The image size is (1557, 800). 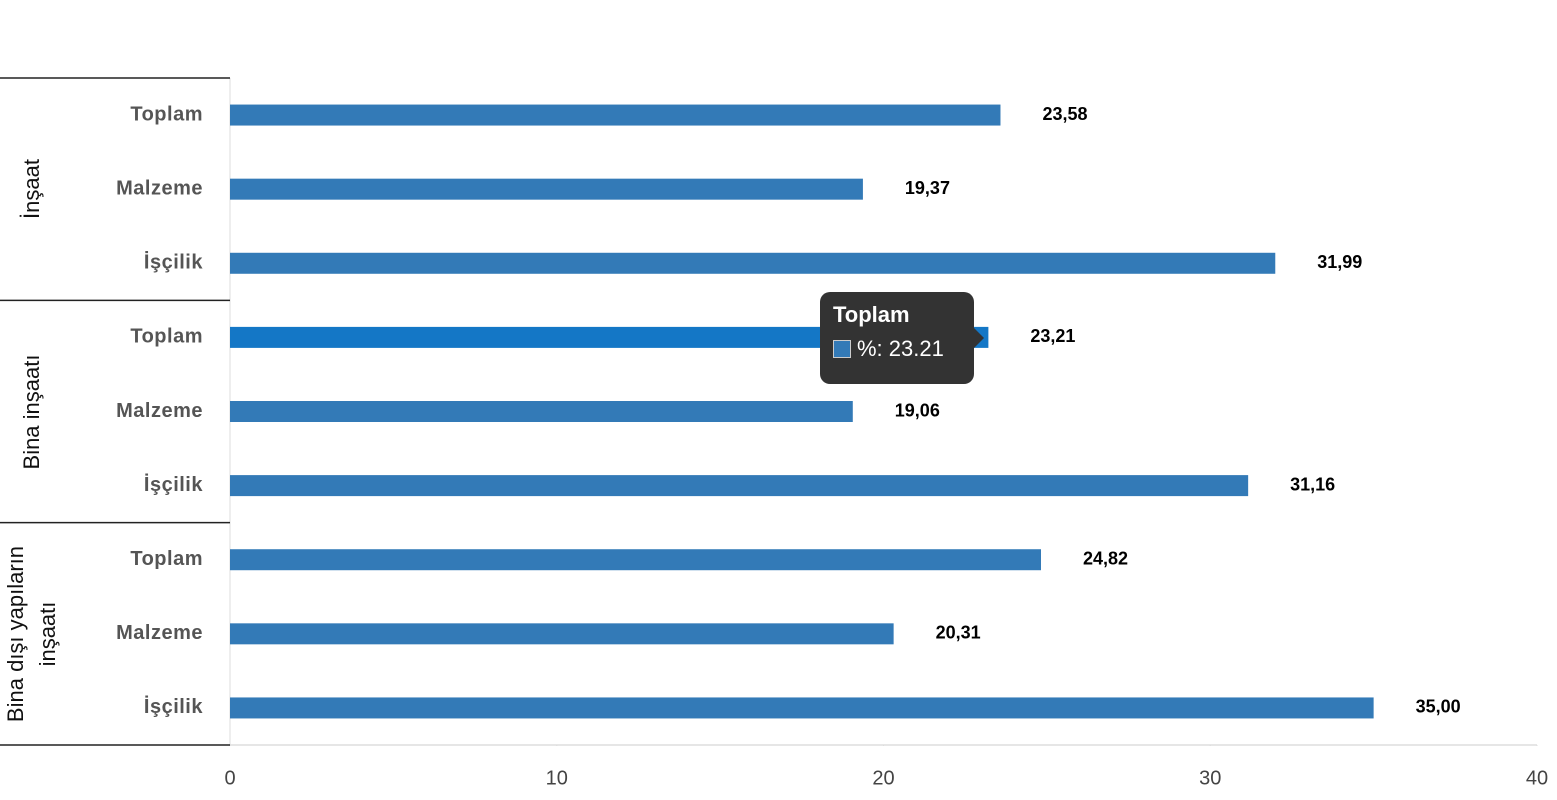 What do you see at coordinates (842, 349) in the screenshot?
I see `tooltip-swatch` at bounding box center [842, 349].